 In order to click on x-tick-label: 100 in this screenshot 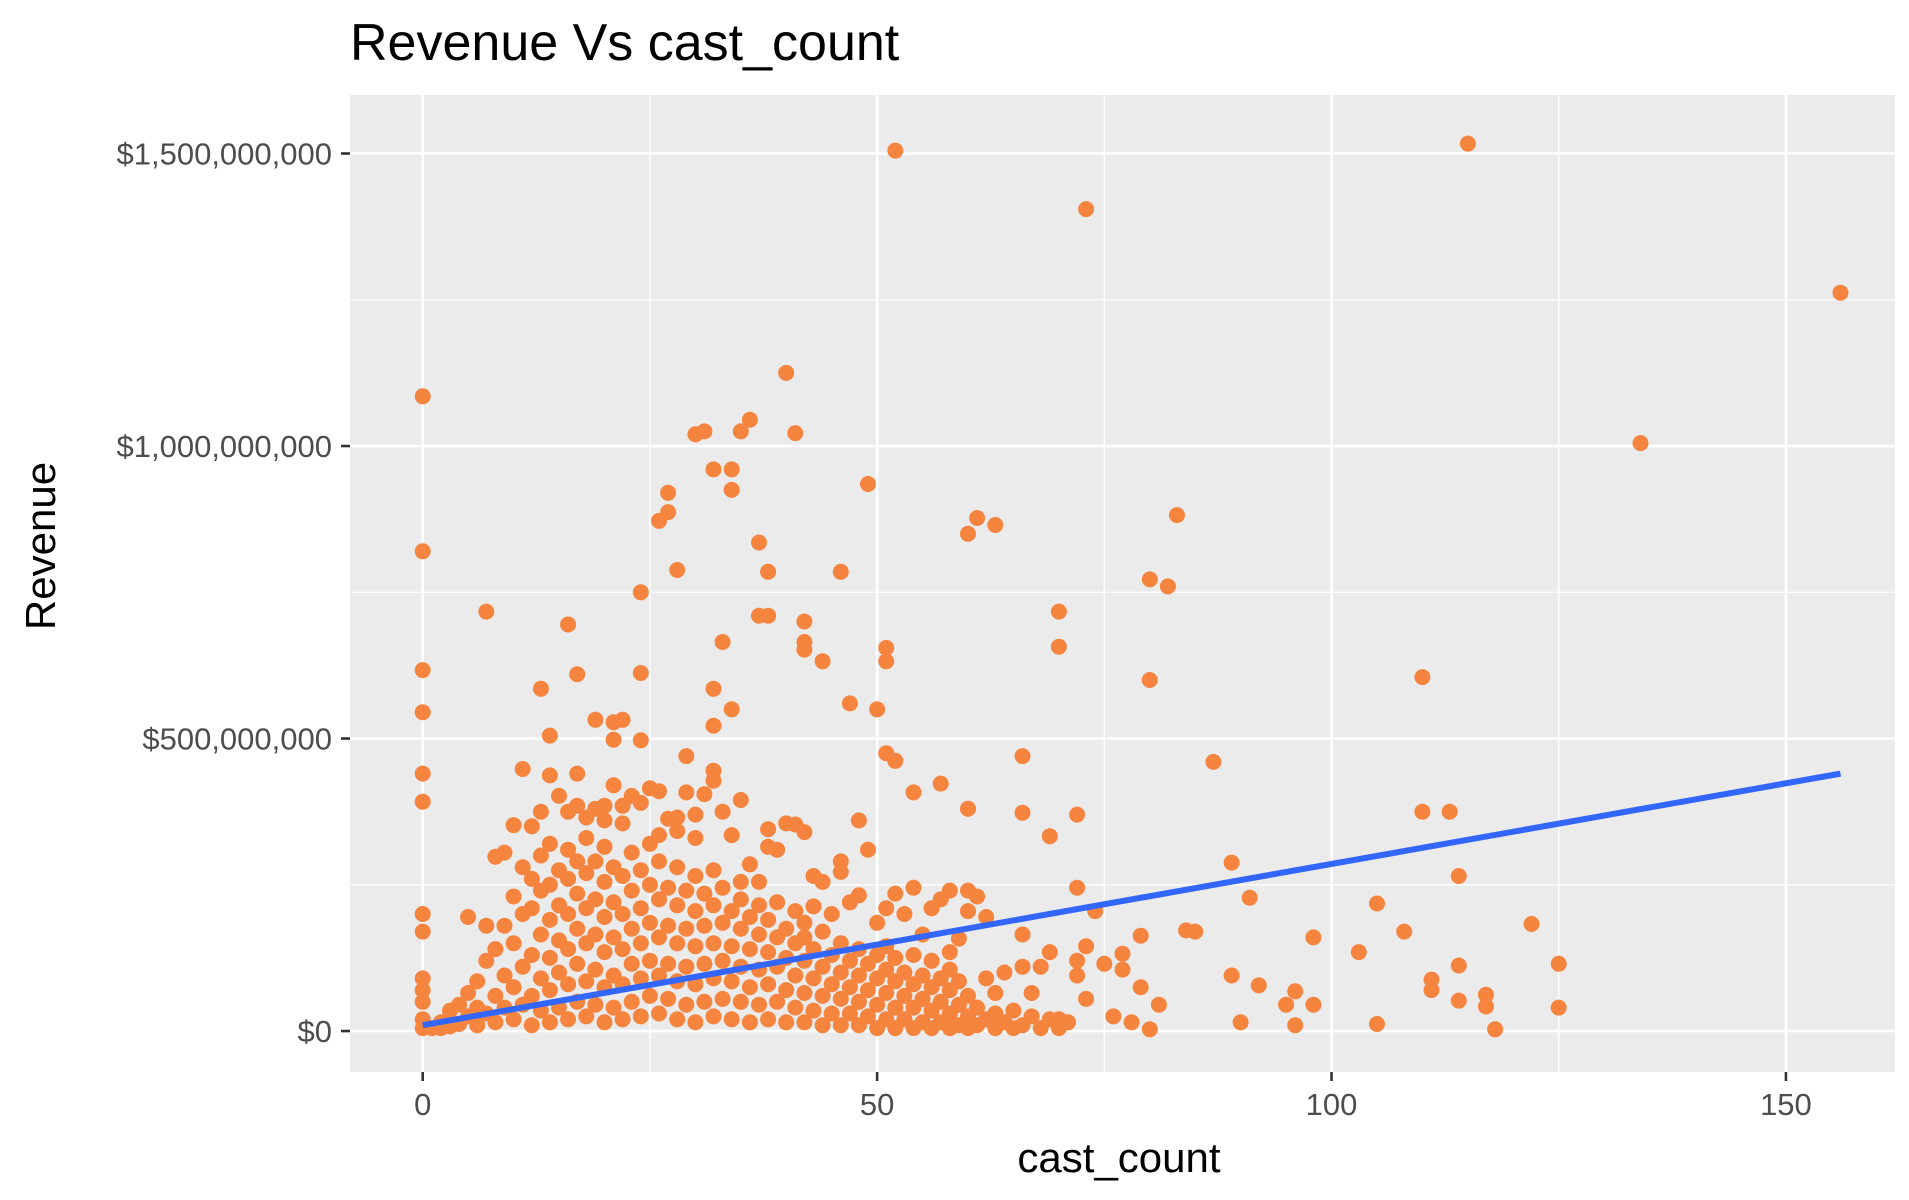, I will do `click(1332, 1104)`.